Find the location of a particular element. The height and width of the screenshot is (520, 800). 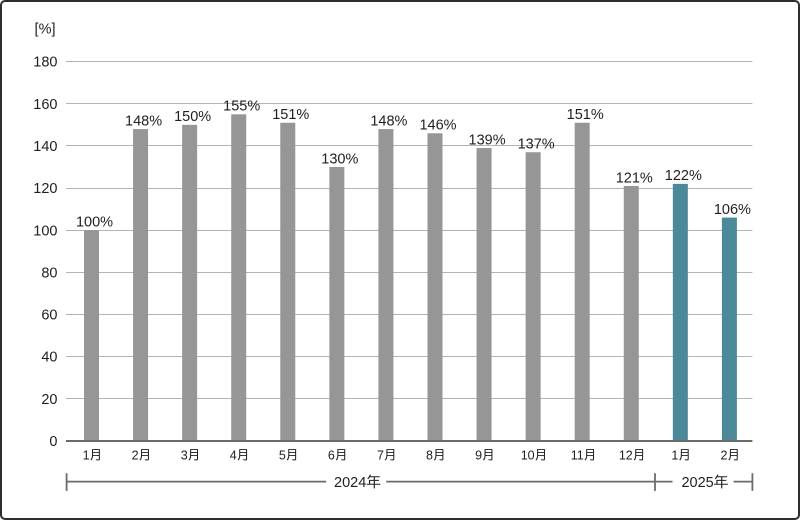

svg-text: 40 is located at coordinates (49, 358).